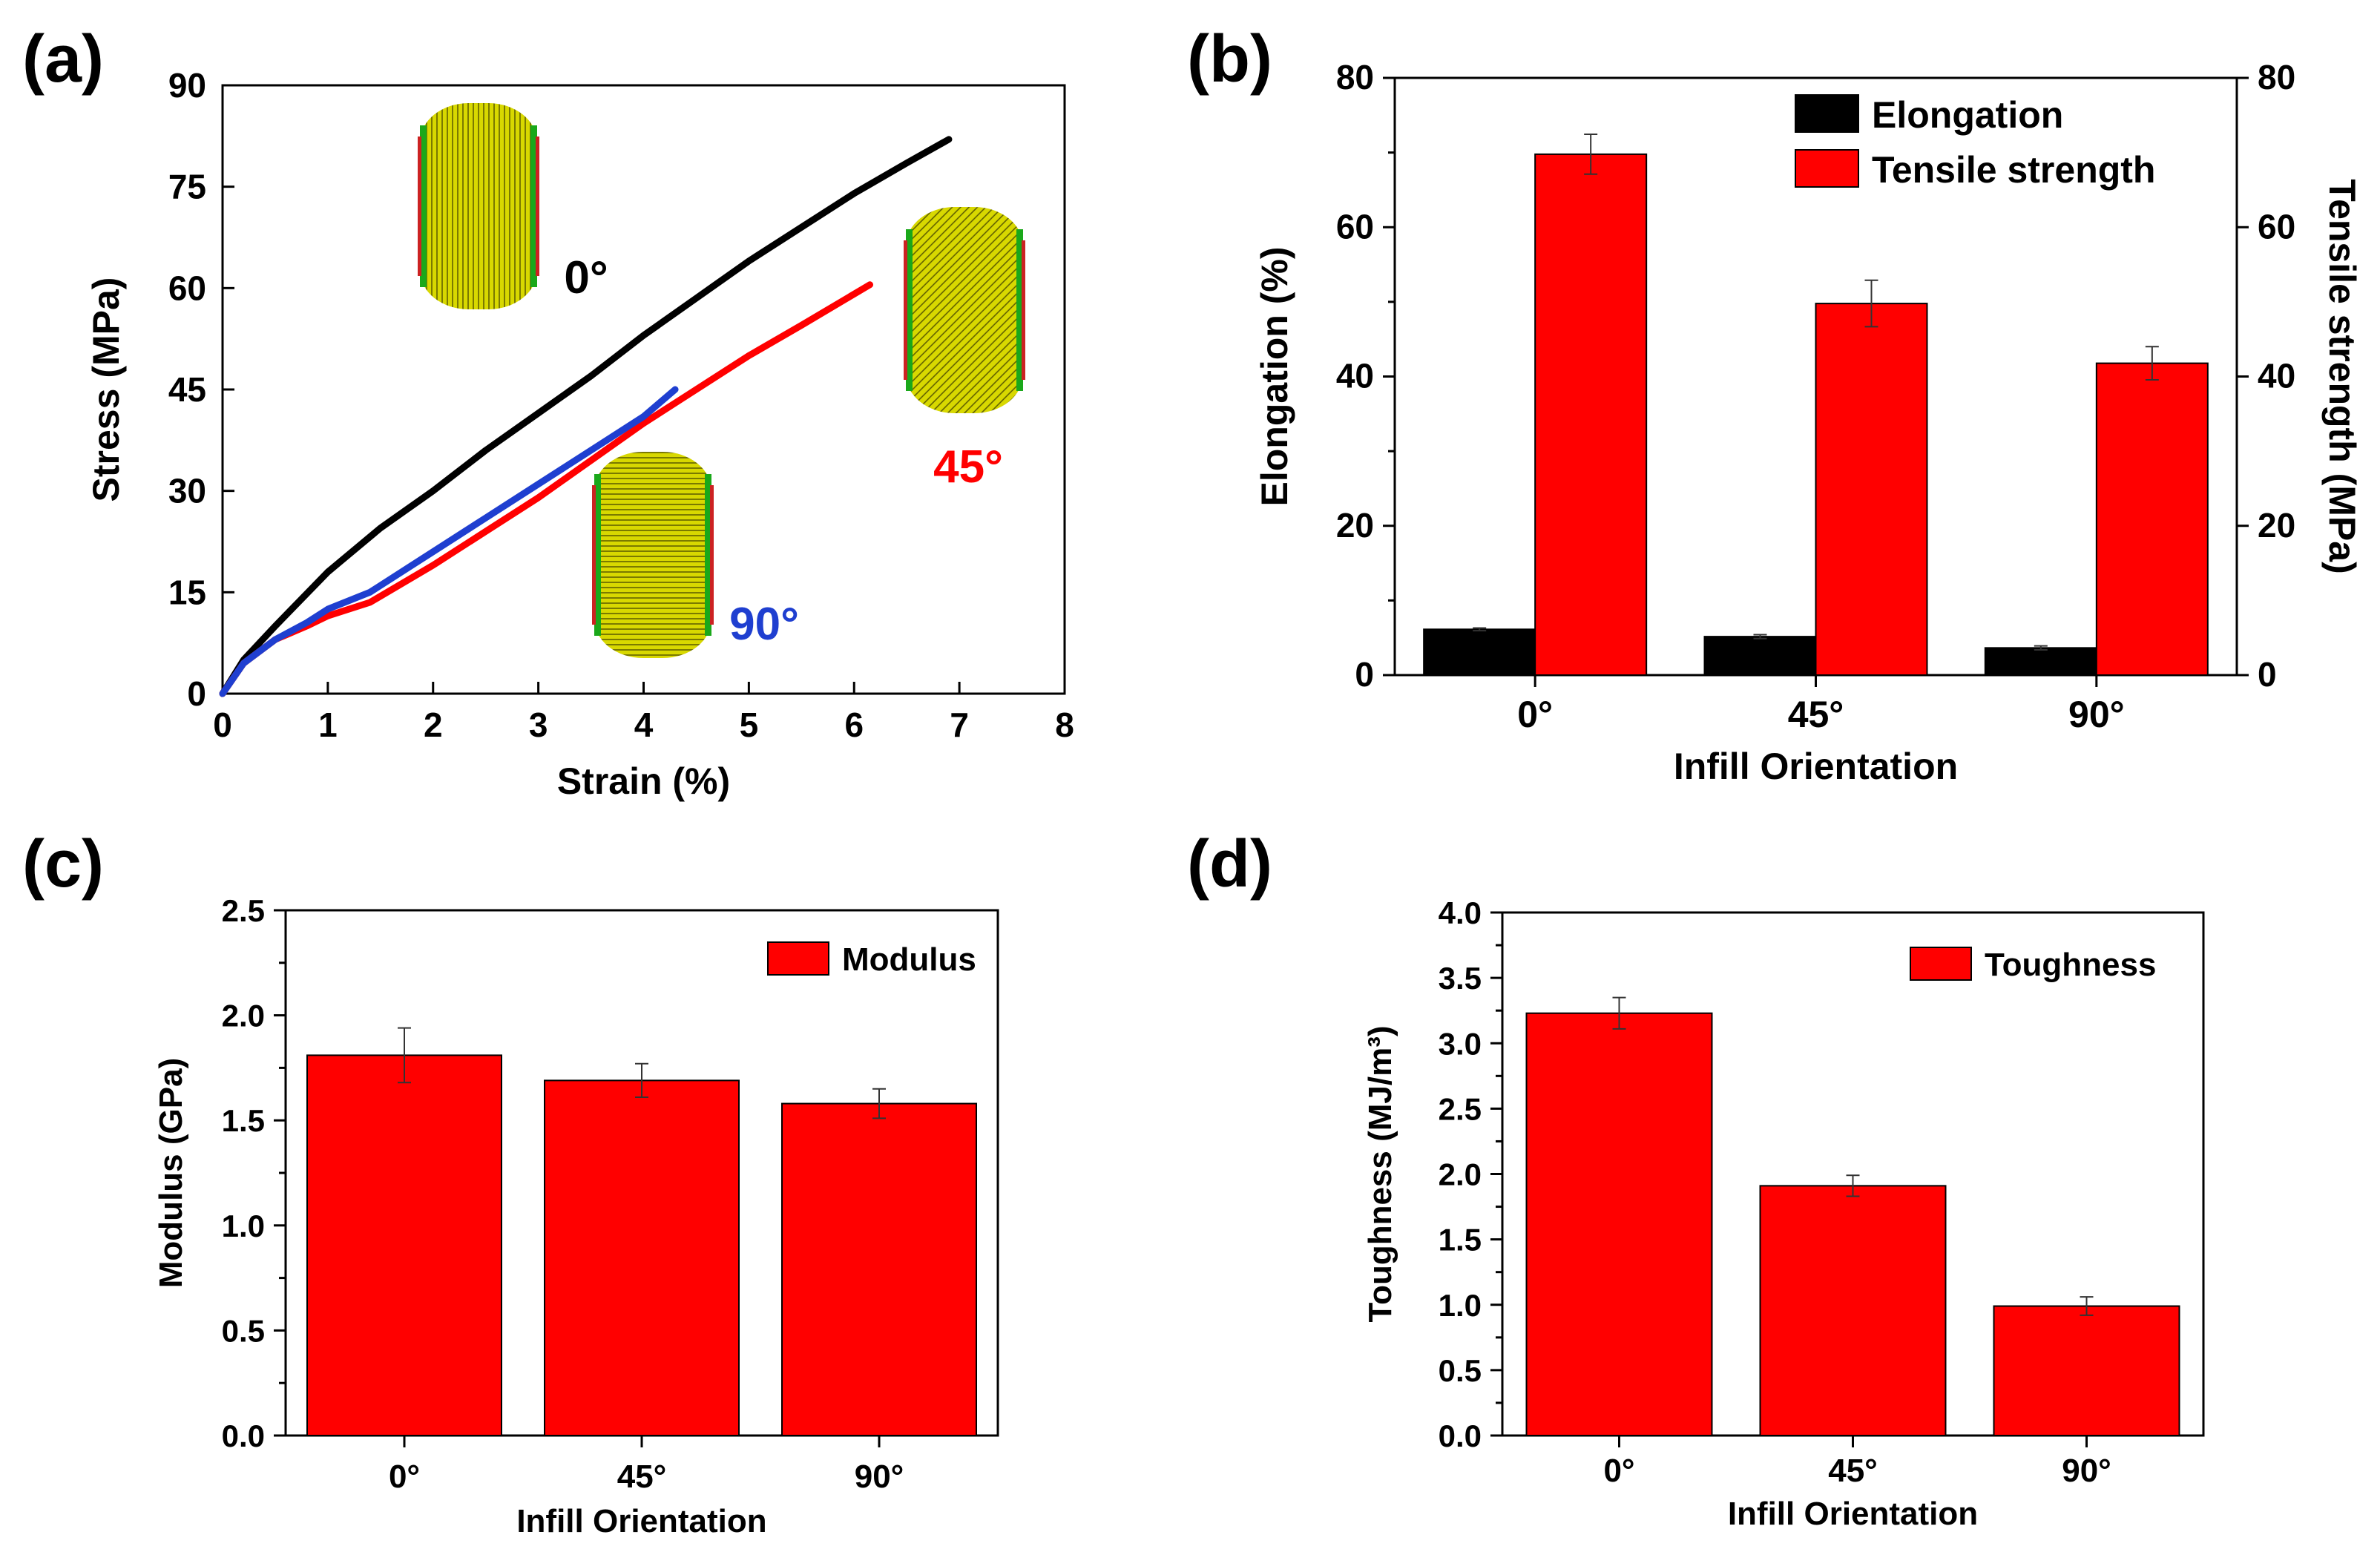 This screenshot has height=1552, width=2380. Describe the element at coordinates (1065, 725) in the screenshot. I see `panel-a-x-tick-label: 8` at that location.